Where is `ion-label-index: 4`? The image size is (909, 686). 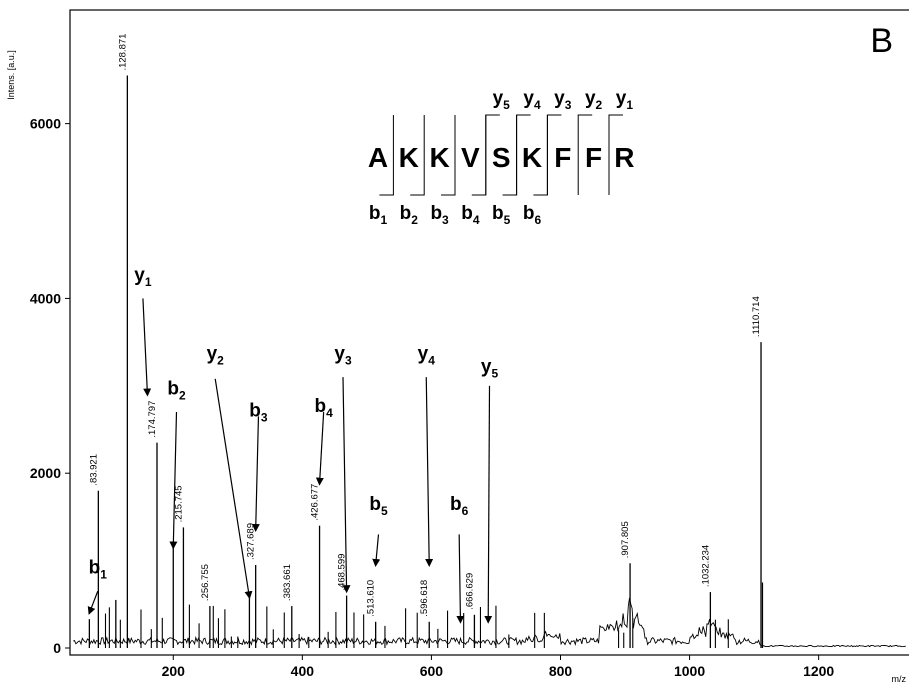 ion-label-index: 4 is located at coordinates (329, 413).